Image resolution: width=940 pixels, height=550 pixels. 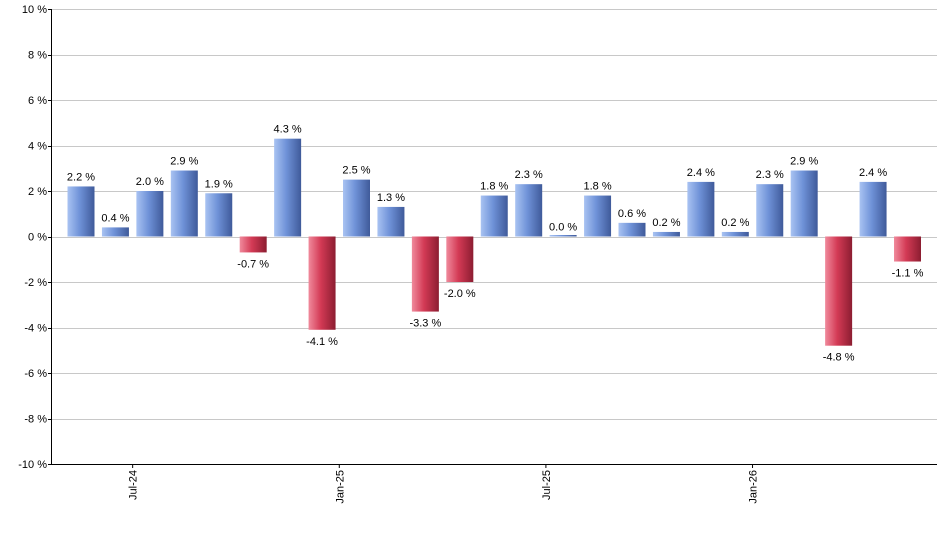 What do you see at coordinates (253, 264) in the screenshot?
I see `data-label: -0.7 %` at bounding box center [253, 264].